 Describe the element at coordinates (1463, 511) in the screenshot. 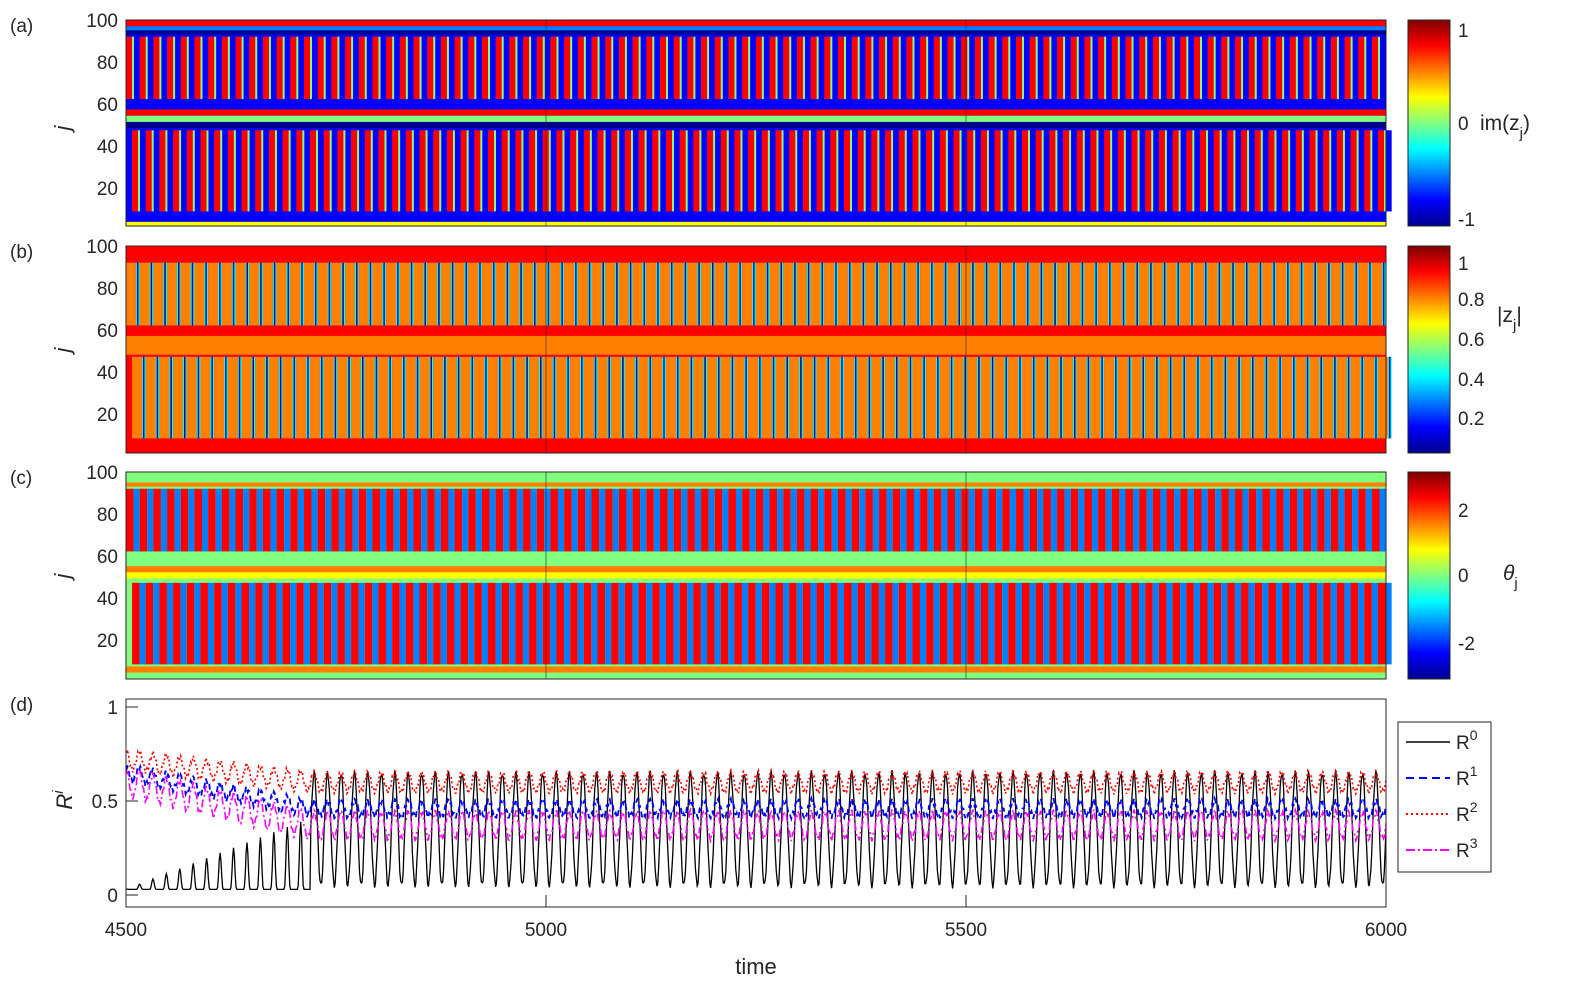

I see `cb-c-tick-2: 2` at that location.